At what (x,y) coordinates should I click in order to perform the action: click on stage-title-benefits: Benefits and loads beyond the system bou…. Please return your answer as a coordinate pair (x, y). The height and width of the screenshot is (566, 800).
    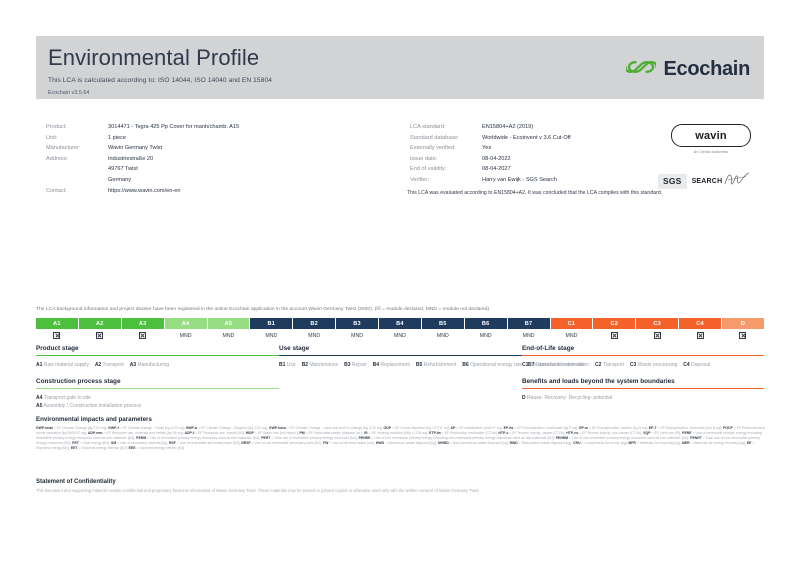
    Looking at the image, I should click on (598, 382).